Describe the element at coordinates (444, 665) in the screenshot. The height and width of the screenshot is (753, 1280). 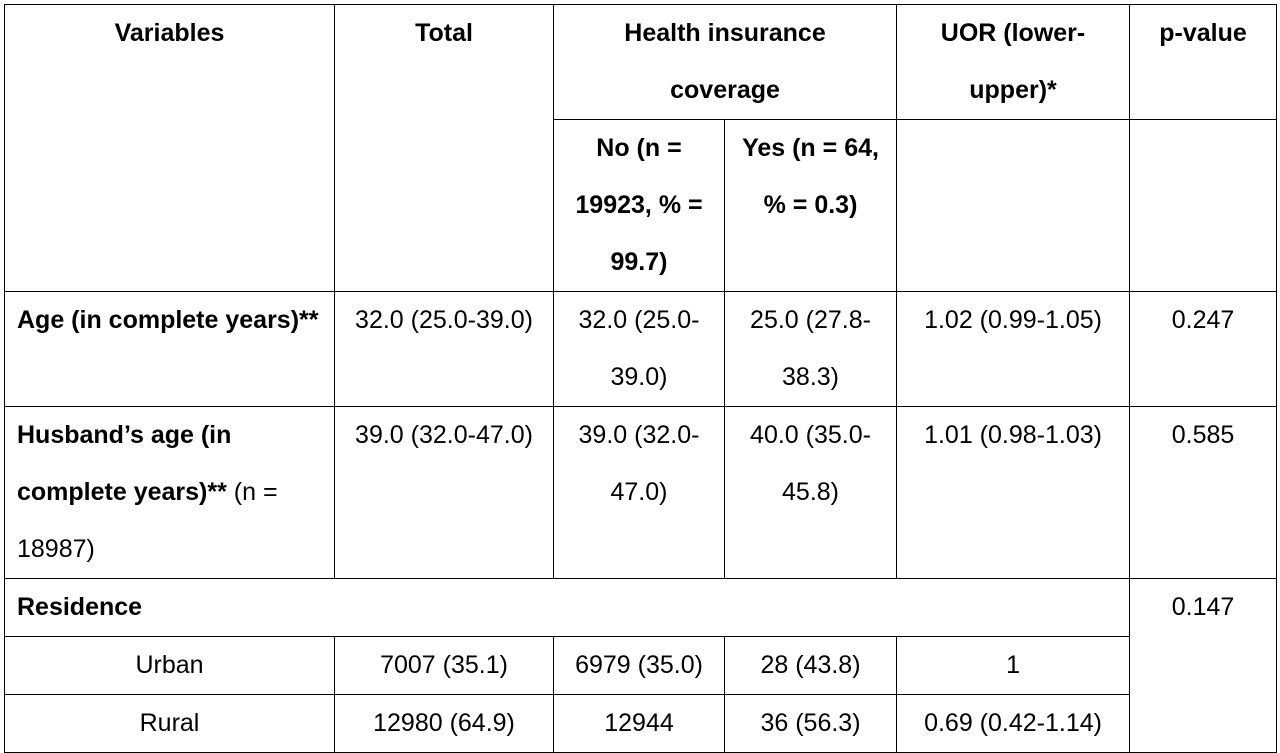
I see `urban-total: 7007 (35.1)` at that location.